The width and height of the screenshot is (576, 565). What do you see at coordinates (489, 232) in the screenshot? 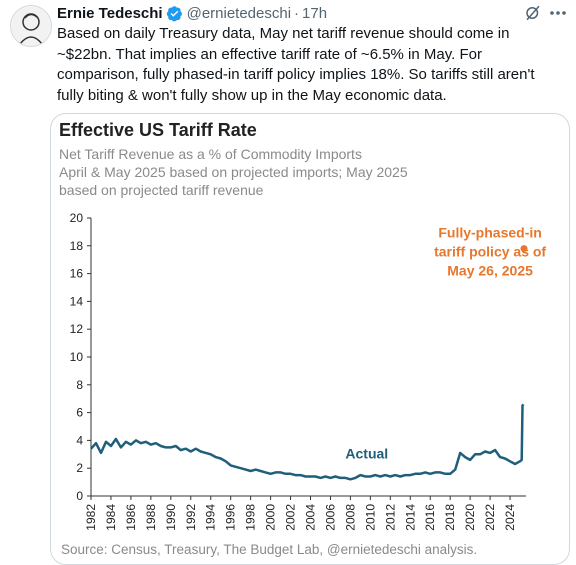
I see `annotation-policy-line: Fully-phased-in` at bounding box center [489, 232].